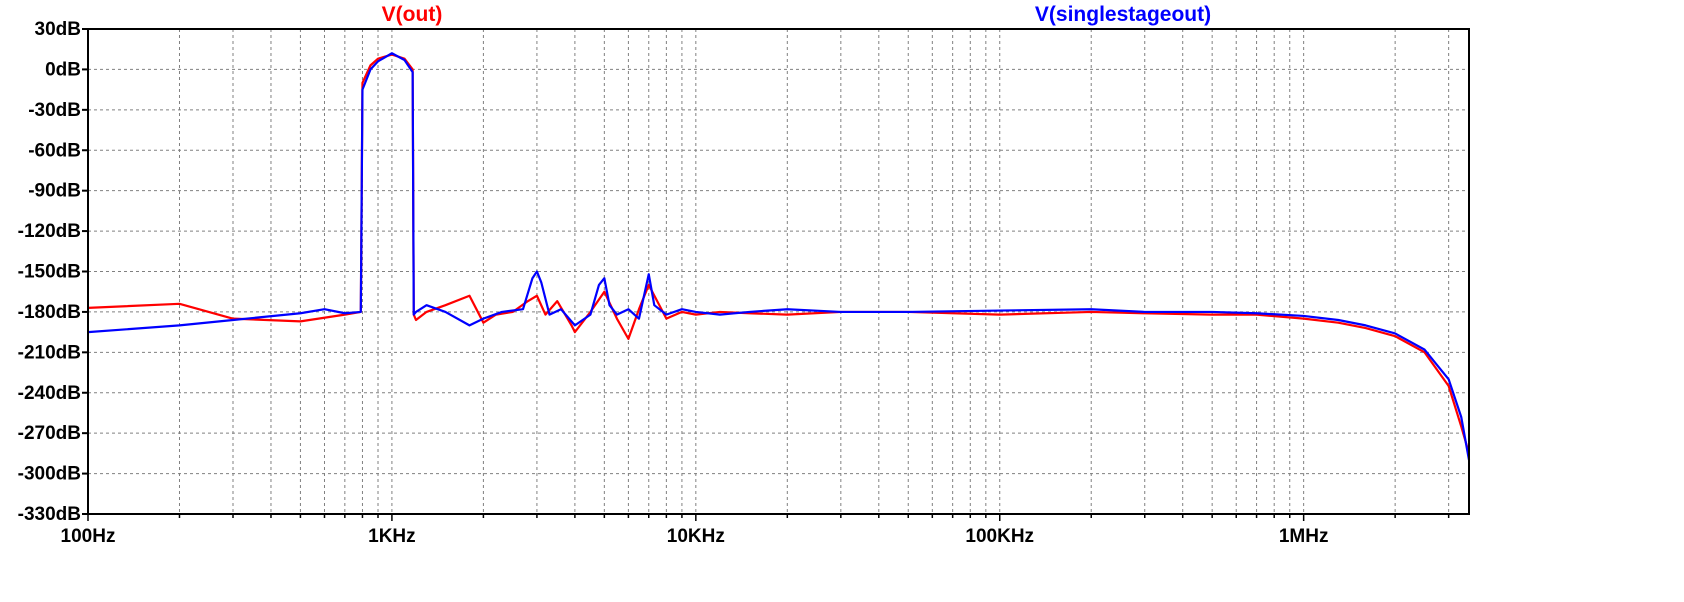 This screenshot has width=1684, height=602. I want to click on x-tick-label: 100KHz, so click(999, 536).